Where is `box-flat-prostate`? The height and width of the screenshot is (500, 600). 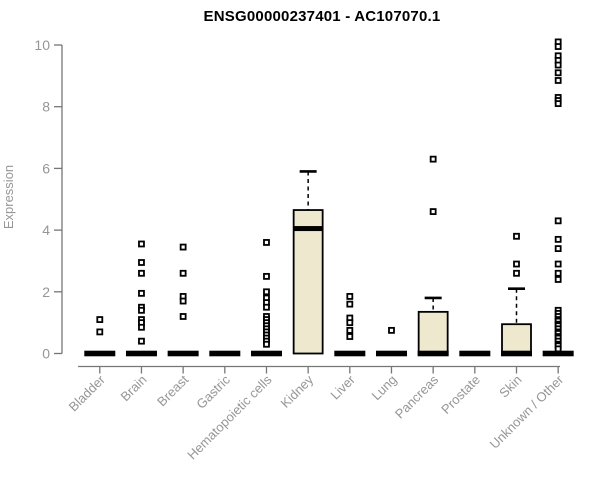 box-flat-prostate is located at coordinates (475, 353).